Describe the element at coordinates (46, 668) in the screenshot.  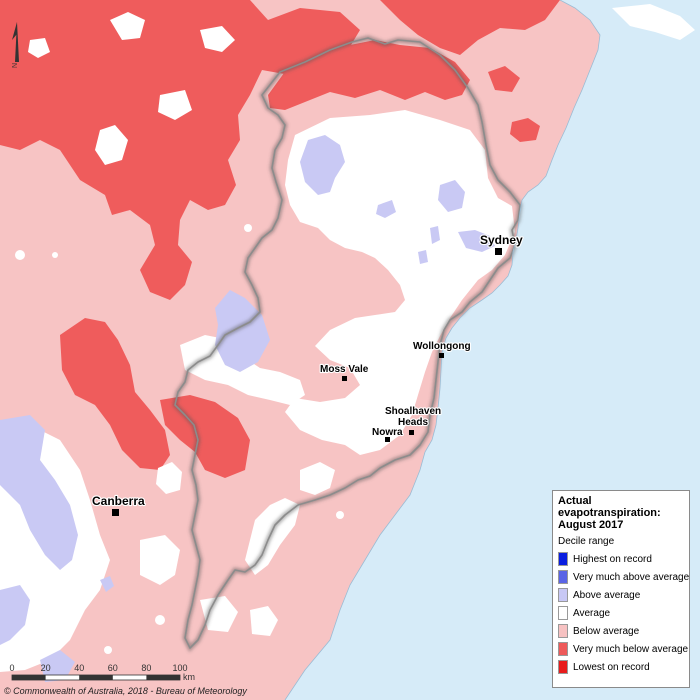
I see `scale-tick-label: 20` at that location.